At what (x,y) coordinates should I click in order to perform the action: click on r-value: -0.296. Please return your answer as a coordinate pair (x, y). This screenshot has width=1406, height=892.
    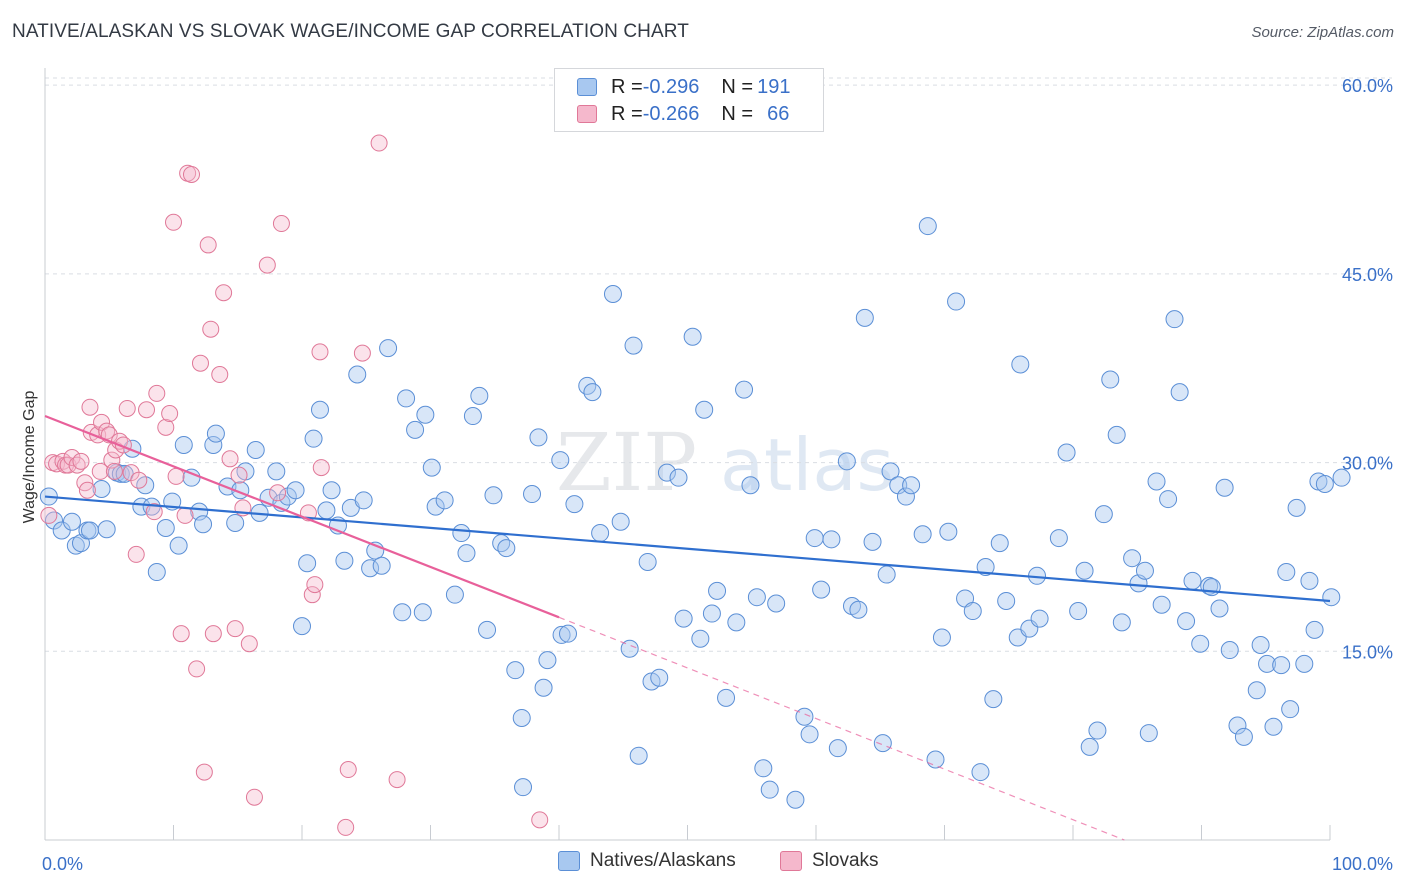
    Looking at the image, I should click on (671, 86).